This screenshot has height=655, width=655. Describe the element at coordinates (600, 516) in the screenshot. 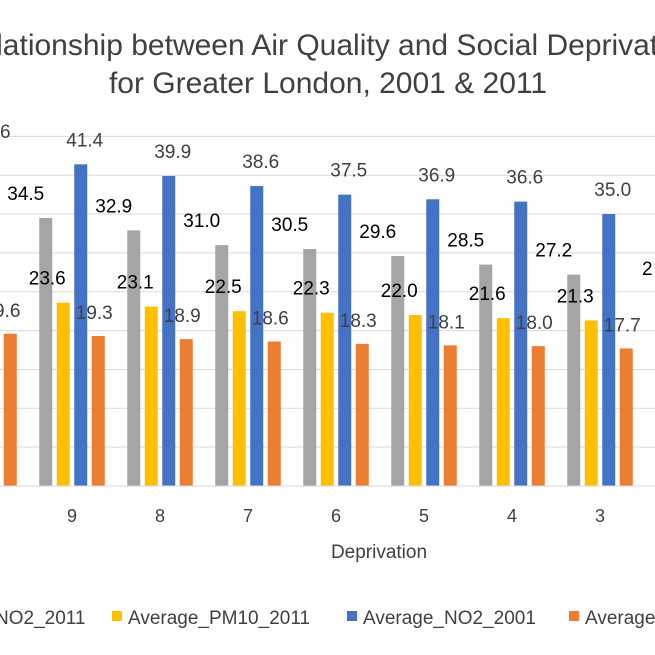

I see `x-tick-label: 3` at that location.